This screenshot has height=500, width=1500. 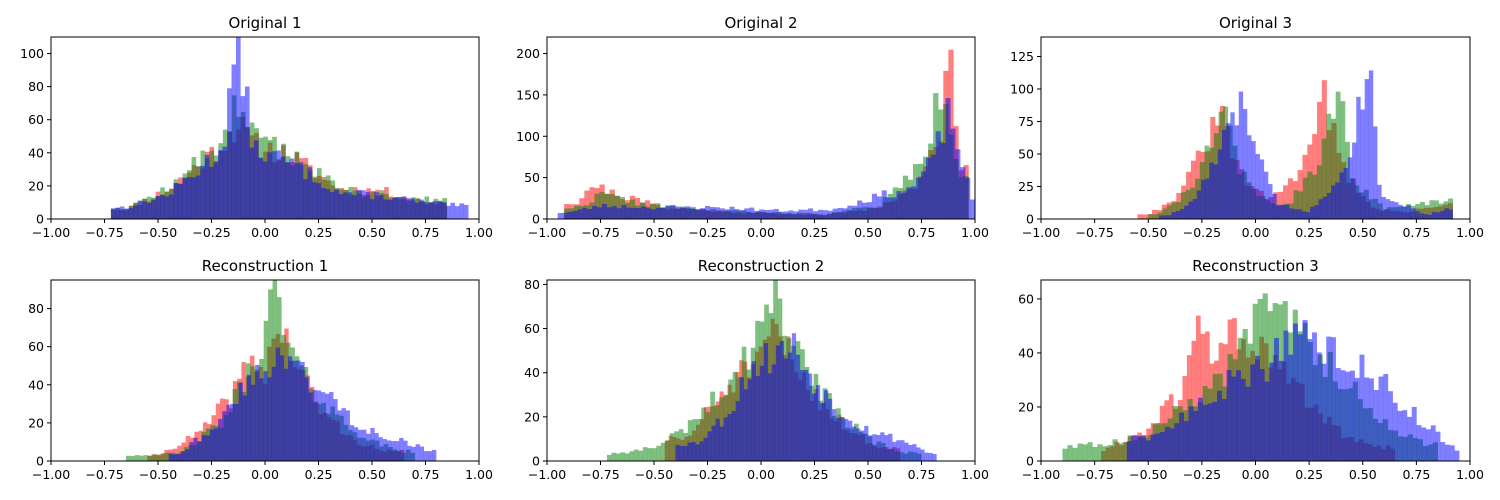 I want to click on y-tick-label: 80, so click(x=532, y=284).